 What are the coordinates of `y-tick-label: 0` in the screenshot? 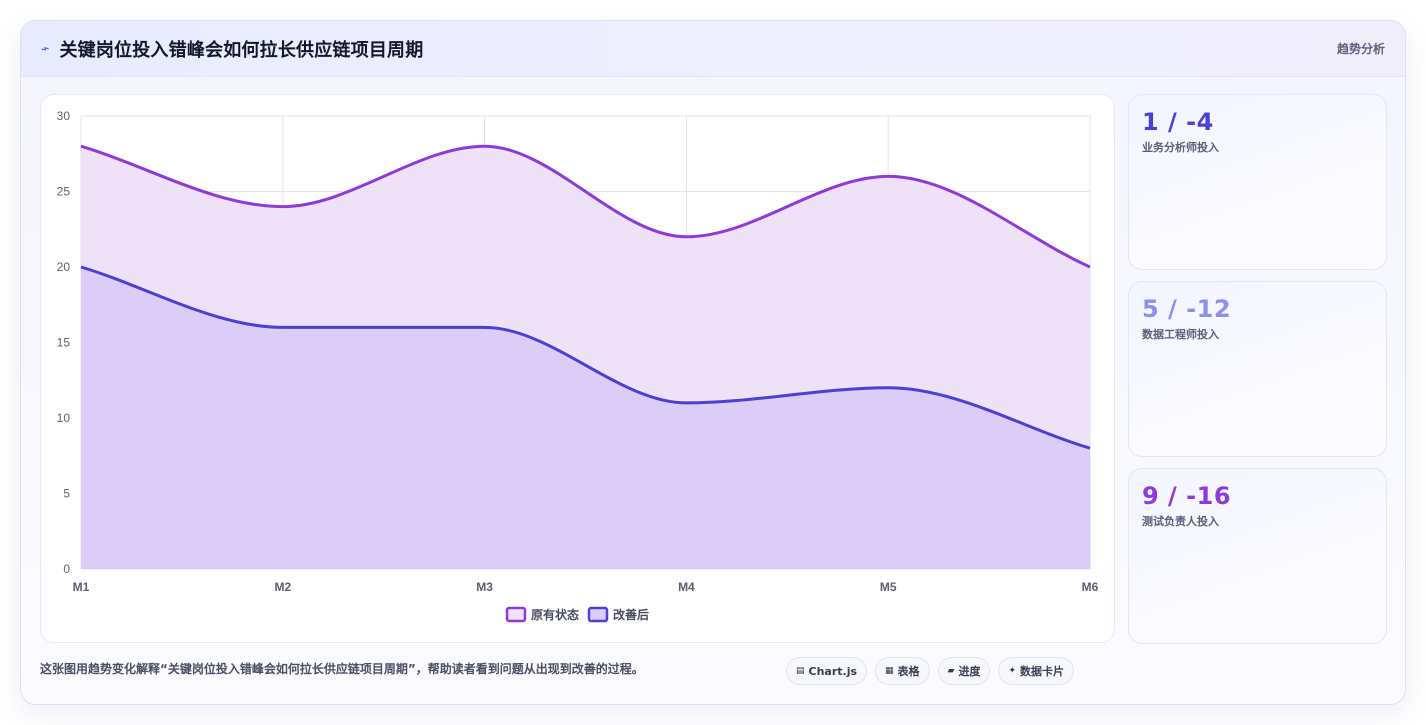 It's located at (66, 569).